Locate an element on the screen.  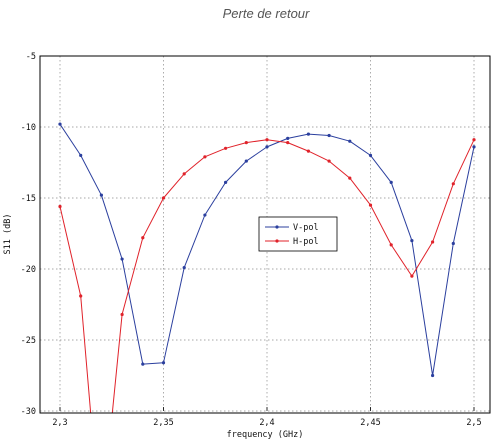
legend: V-pol H-pol is located at coordinates (298, 234).